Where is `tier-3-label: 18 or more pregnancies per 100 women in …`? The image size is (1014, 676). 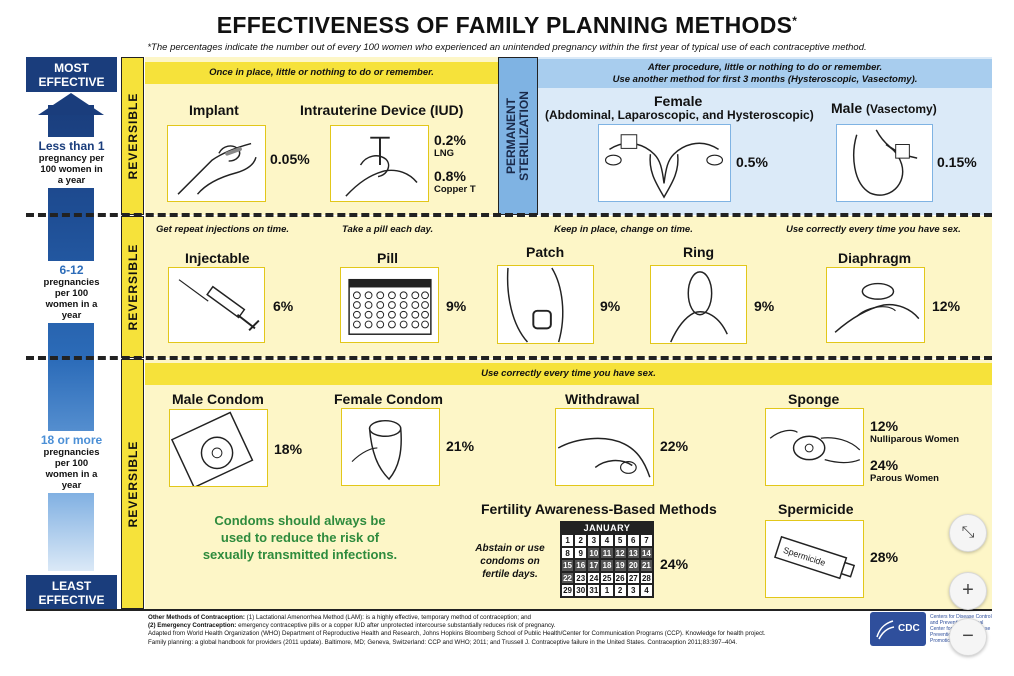
tier-3-label: 18 or more pregnancies per 100 women in … is located at coordinates (71, 462).